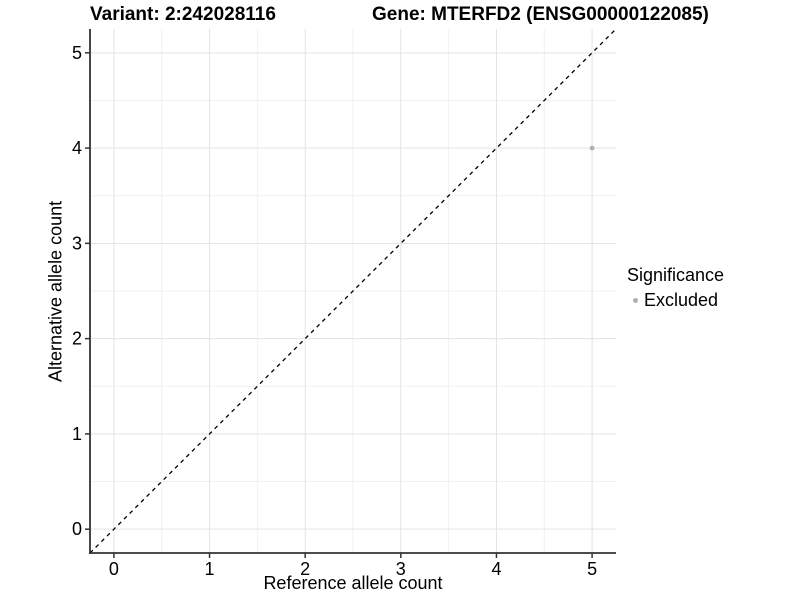 The image size is (800, 600). Describe the element at coordinates (675, 288) in the screenshot. I see `legend: Significance Excluded` at that location.